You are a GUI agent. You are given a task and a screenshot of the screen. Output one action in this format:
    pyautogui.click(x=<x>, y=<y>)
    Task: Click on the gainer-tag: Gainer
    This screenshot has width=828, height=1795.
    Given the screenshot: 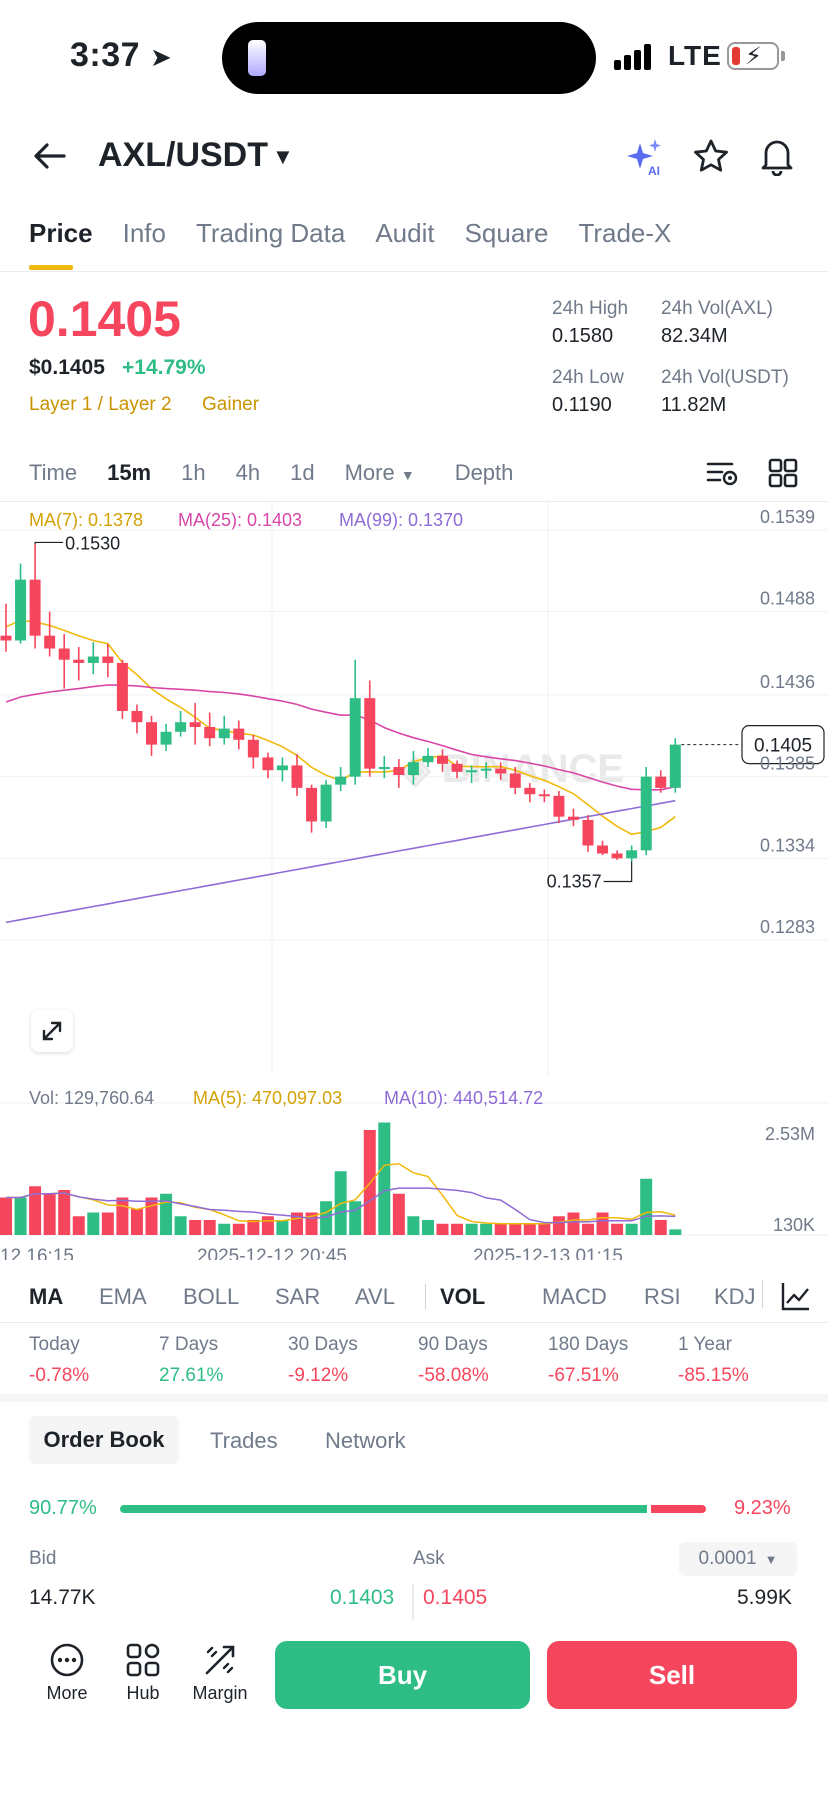 What is the action you would take?
    pyautogui.click(x=231, y=404)
    